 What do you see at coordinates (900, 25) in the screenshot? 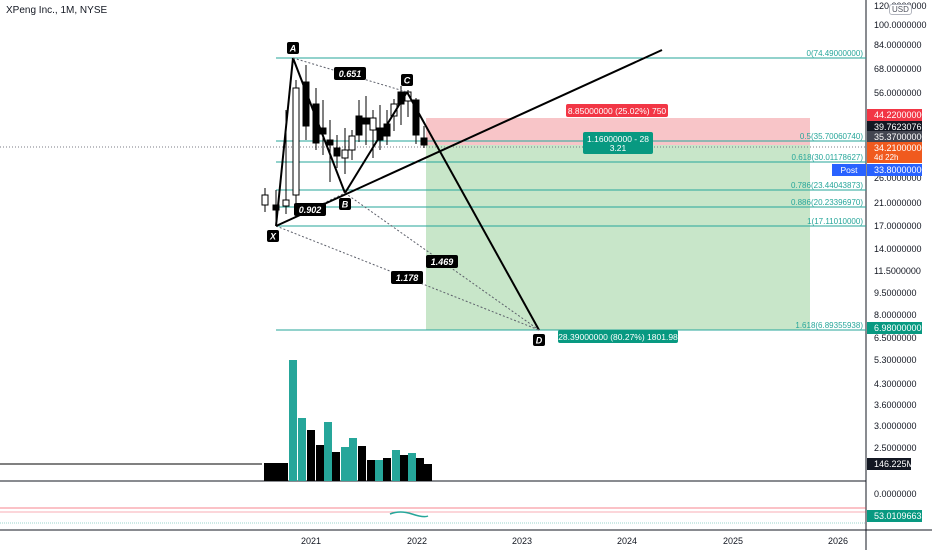
I see `price-tick: 100.0000000` at bounding box center [900, 25].